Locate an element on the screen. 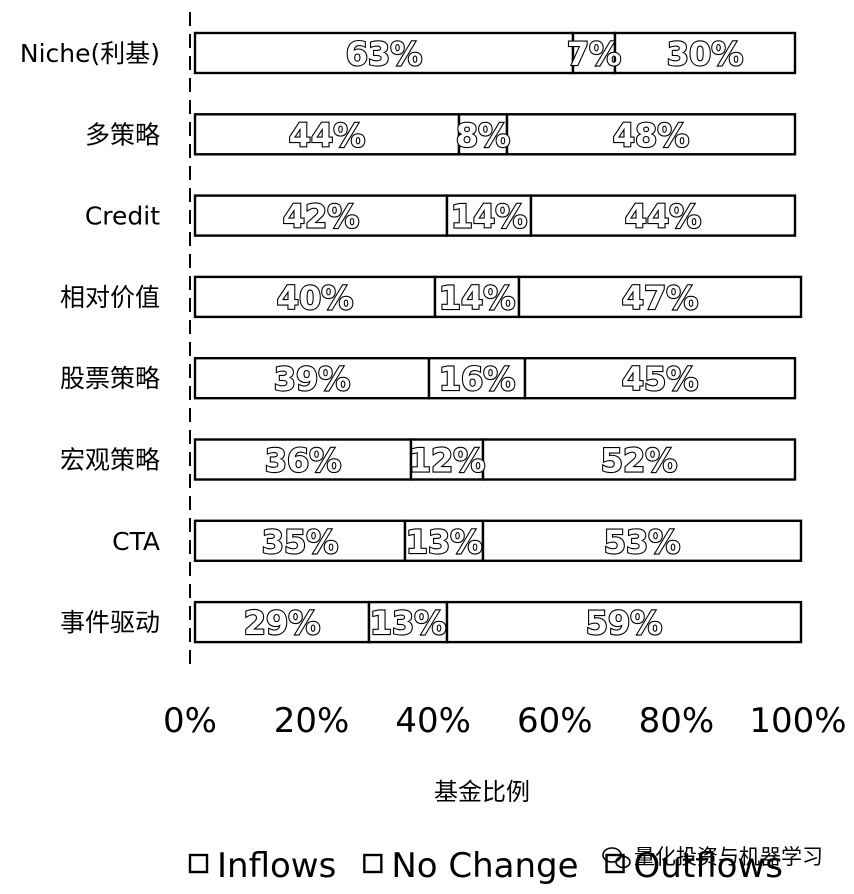 This screenshot has height=894, width=854. legend: Inflows No Change Outflows is located at coordinates (485, 866).